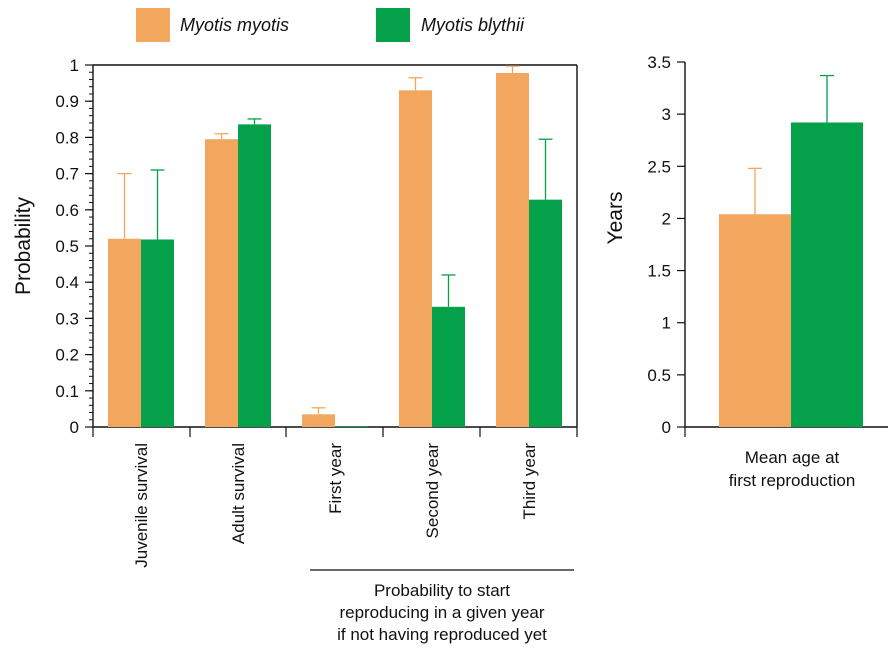 Image resolution: width=888 pixels, height=651 pixels. What do you see at coordinates (666, 114) in the screenshot?
I see `y-tick-label: 3` at bounding box center [666, 114].